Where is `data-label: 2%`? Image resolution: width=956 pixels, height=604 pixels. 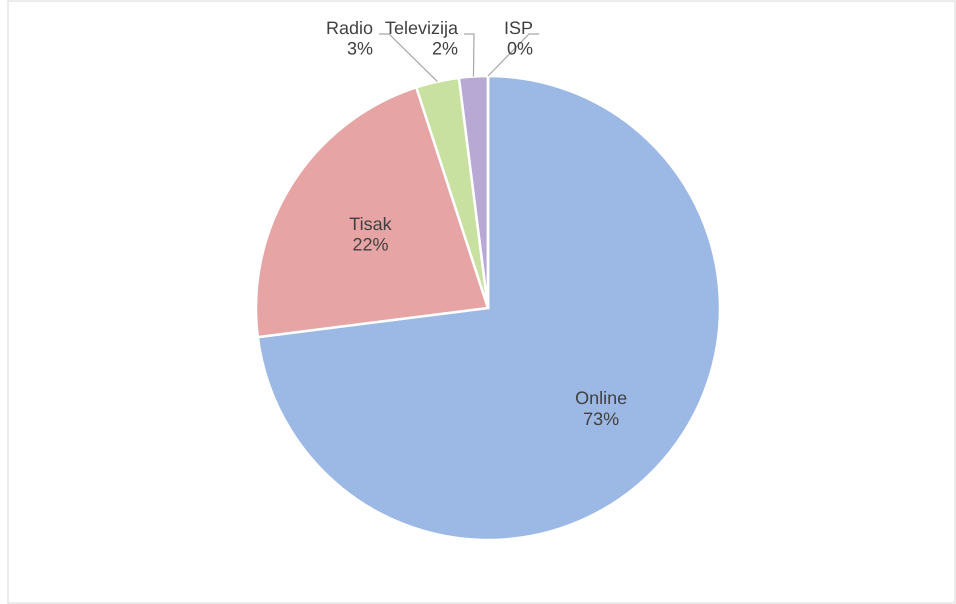 data-label: 2% is located at coordinates (445, 48).